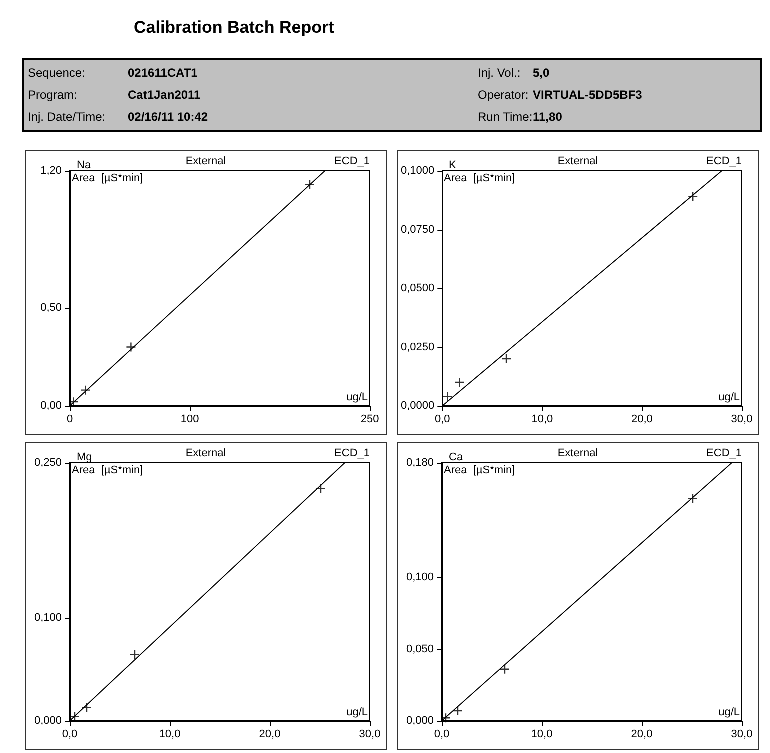 The height and width of the screenshot is (753, 770). What do you see at coordinates (420, 463) in the screenshot?
I see `y-tick-label: 0,180` at bounding box center [420, 463].